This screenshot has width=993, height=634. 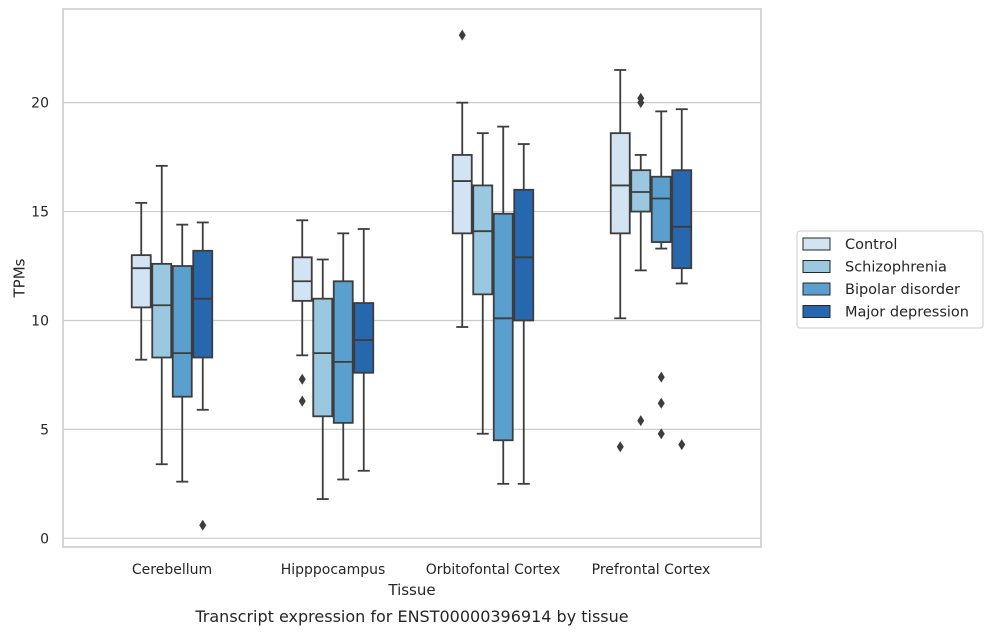 What do you see at coordinates (20, 278) in the screenshot?
I see `y-axis-label: TPMs` at bounding box center [20, 278].